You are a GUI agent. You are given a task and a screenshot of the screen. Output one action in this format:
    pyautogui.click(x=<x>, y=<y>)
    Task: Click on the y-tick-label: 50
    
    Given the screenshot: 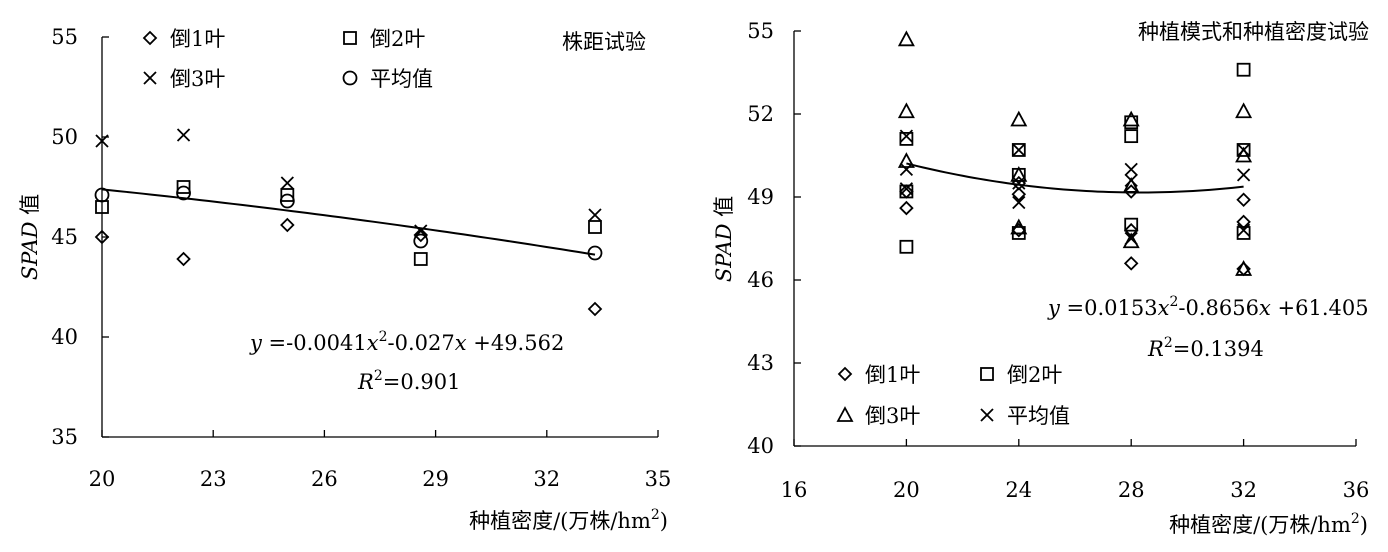 What is the action you would take?
    pyautogui.click(x=64, y=137)
    